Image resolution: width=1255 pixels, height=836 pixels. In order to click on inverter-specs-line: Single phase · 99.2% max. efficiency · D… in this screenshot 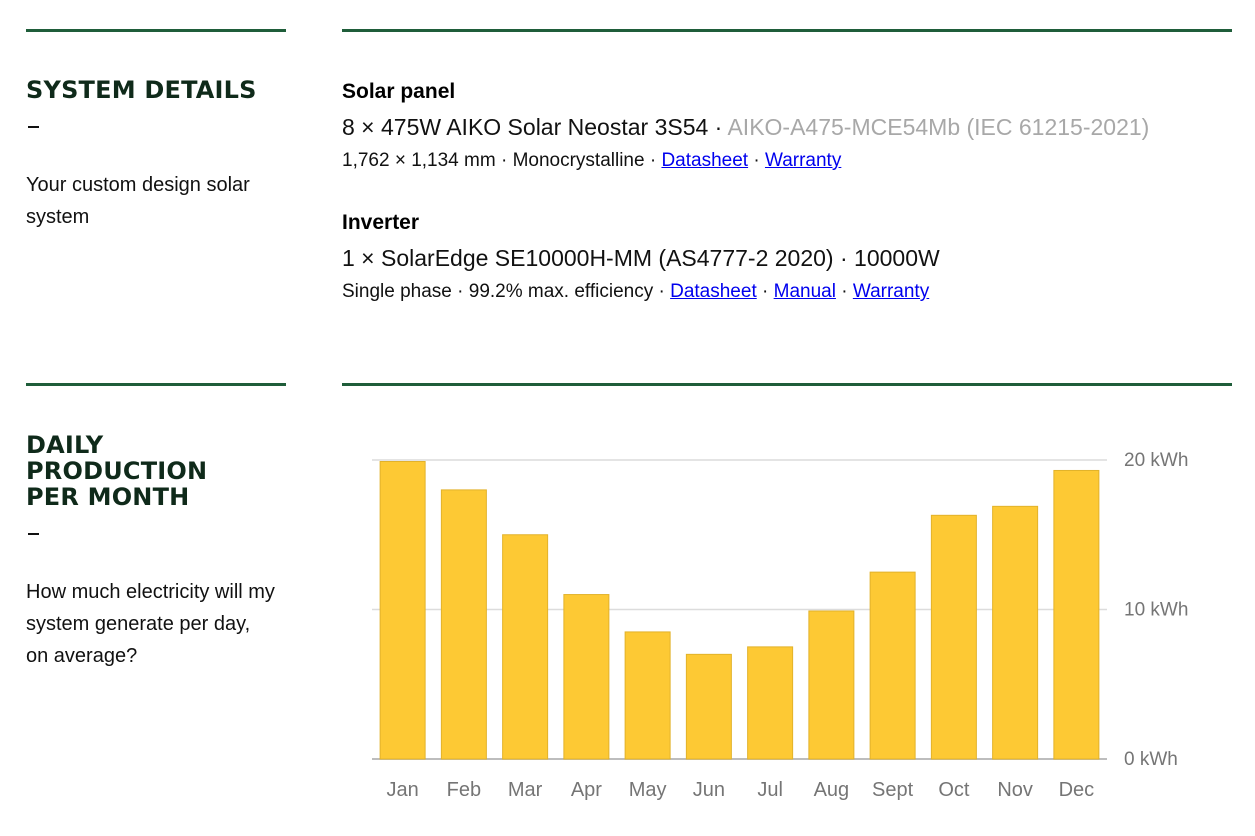, I will do `click(635, 292)`.